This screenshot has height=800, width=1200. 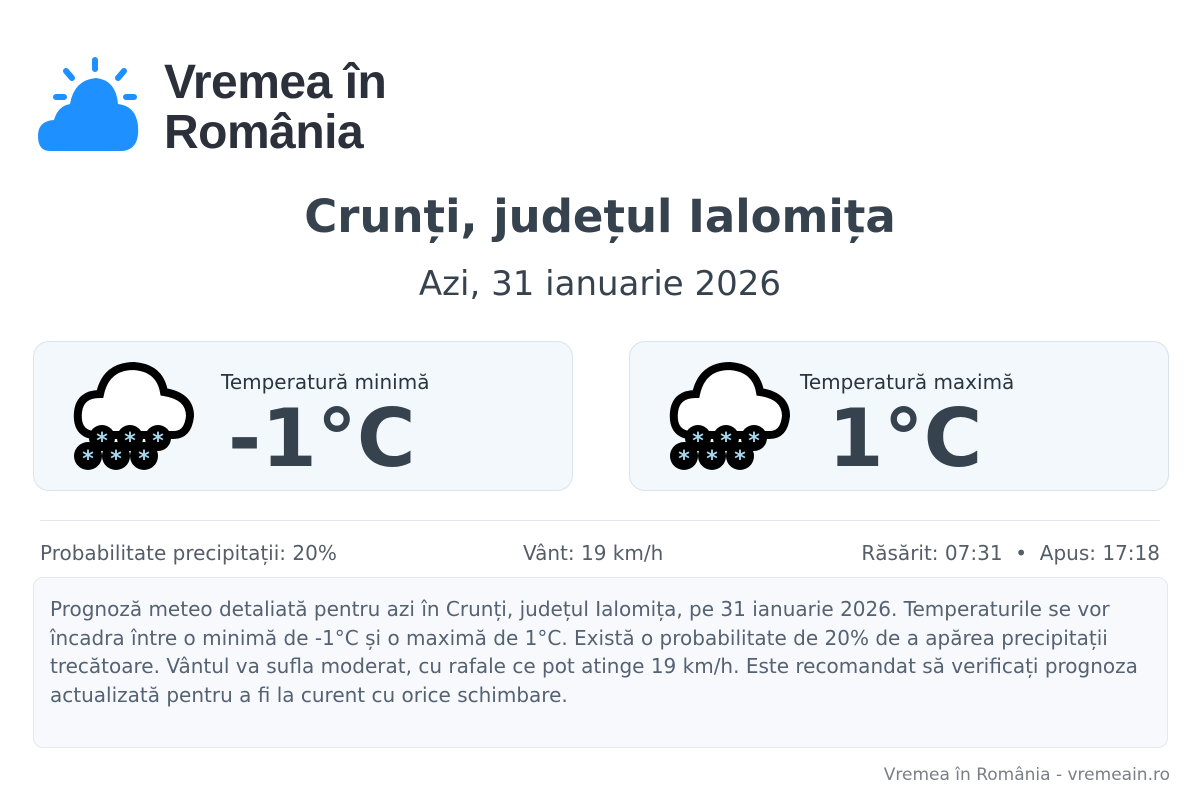 I want to click on precipitation-info: Probabilitate precipitații: 20%, so click(x=188, y=553).